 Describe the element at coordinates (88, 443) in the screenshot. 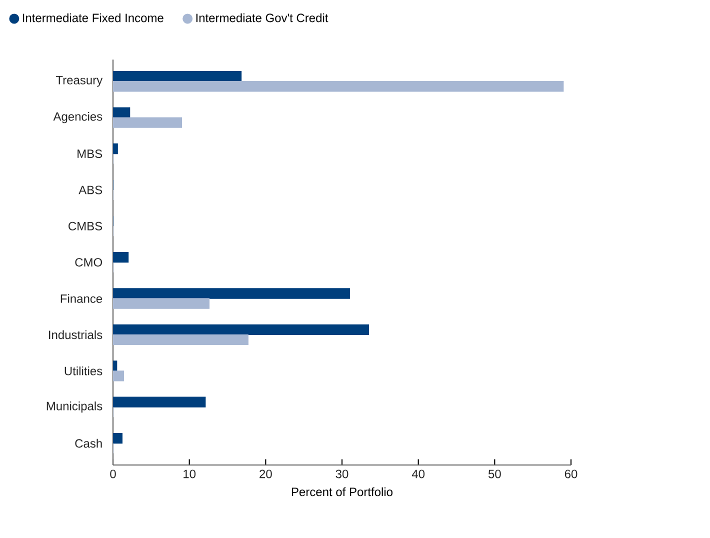

I see `y-tick-label: Cash` at that location.